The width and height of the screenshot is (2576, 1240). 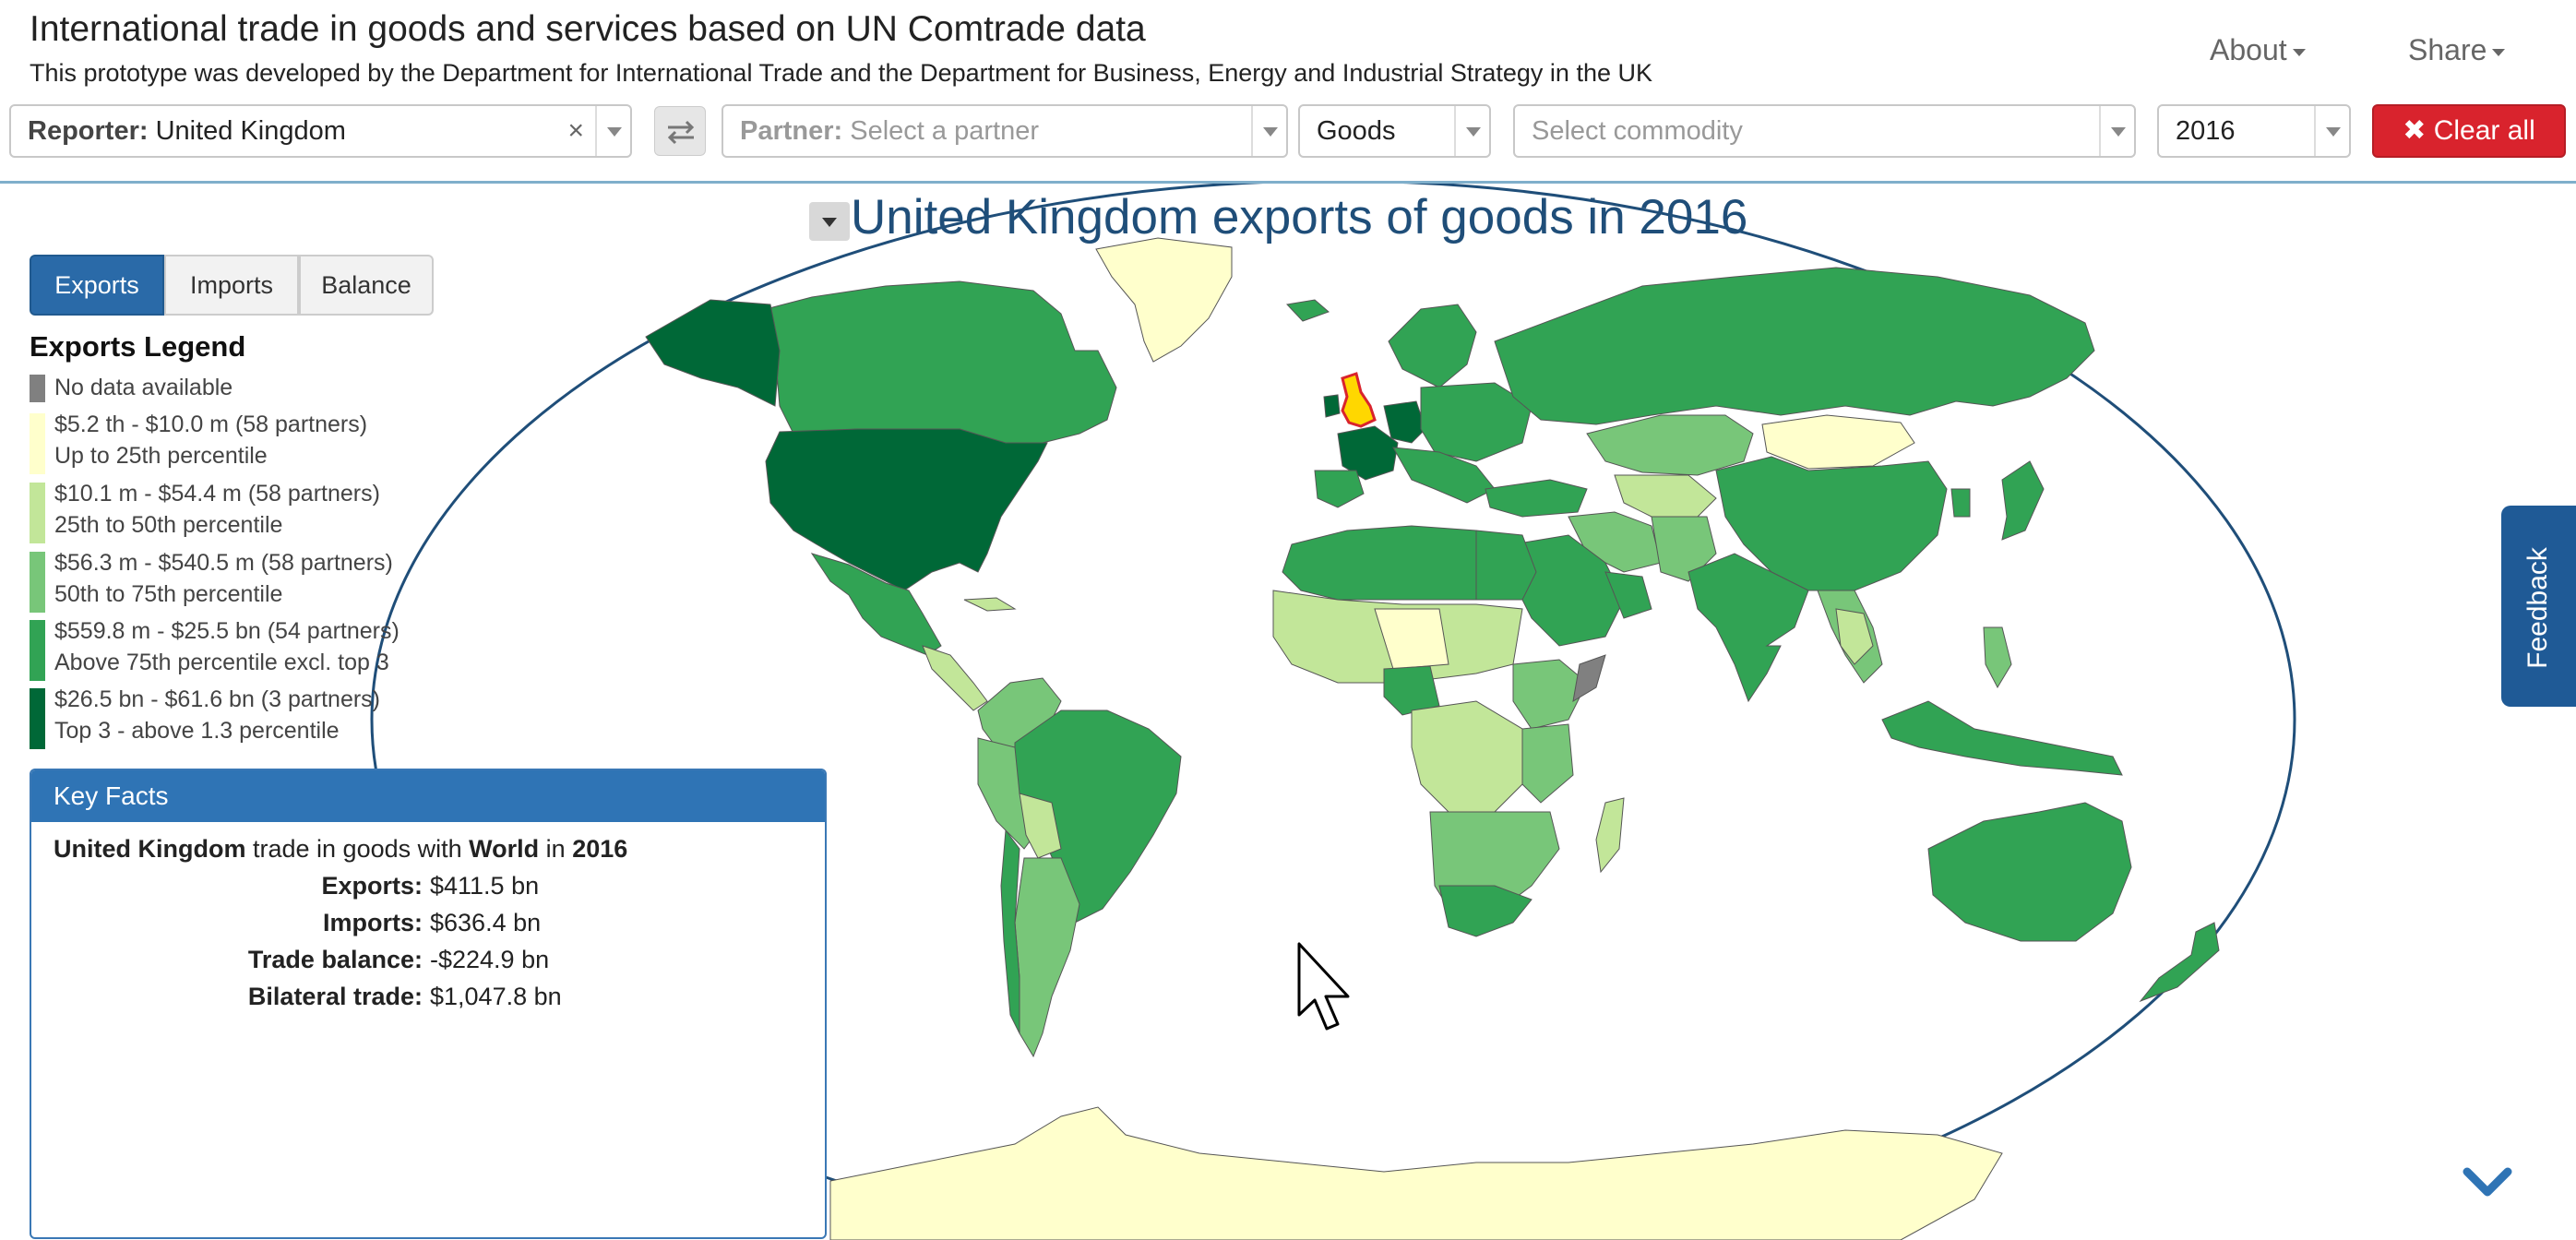 What do you see at coordinates (1670, 445) in the screenshot?
I see `country-kazakhstan` at bounding box center [1670, 445].